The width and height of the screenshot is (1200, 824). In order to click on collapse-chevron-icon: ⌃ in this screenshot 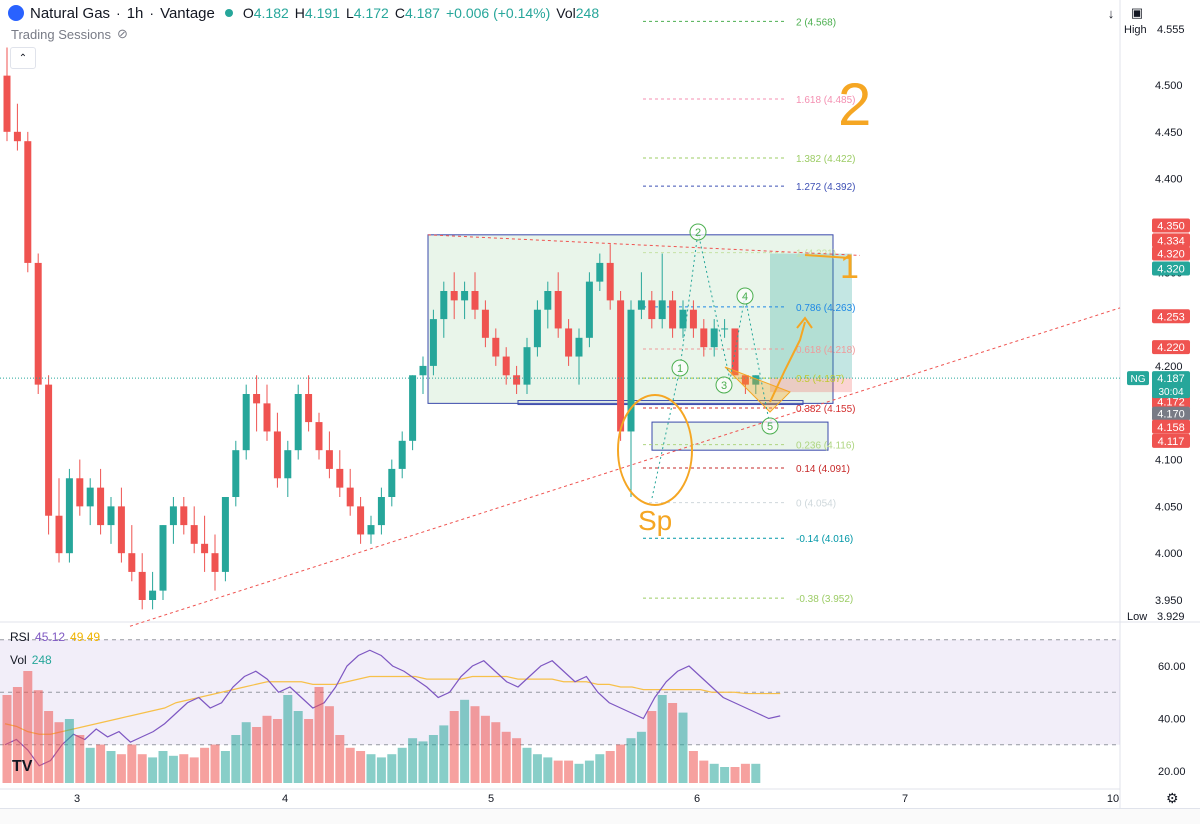, I will do `click(23, 58)`.